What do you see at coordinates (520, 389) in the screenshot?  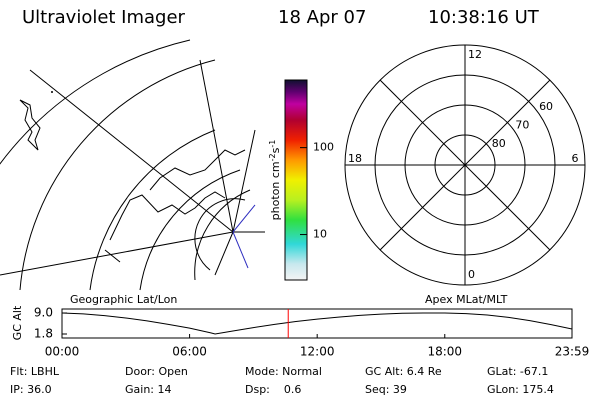 I see `info-field: GLon: 175.4` at bounding box center [520, 389].